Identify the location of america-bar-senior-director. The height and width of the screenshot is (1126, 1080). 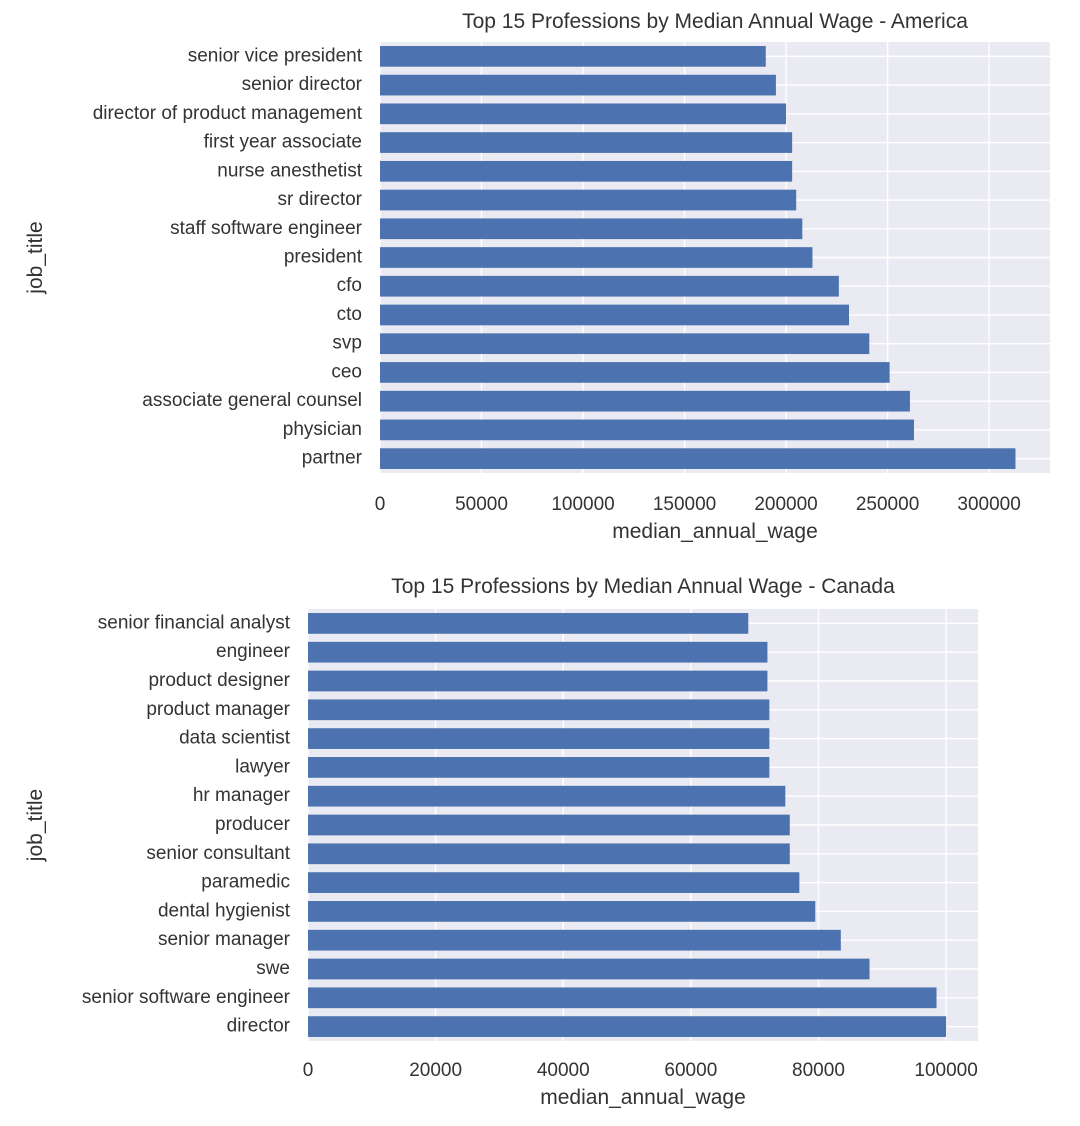
(578, 85).